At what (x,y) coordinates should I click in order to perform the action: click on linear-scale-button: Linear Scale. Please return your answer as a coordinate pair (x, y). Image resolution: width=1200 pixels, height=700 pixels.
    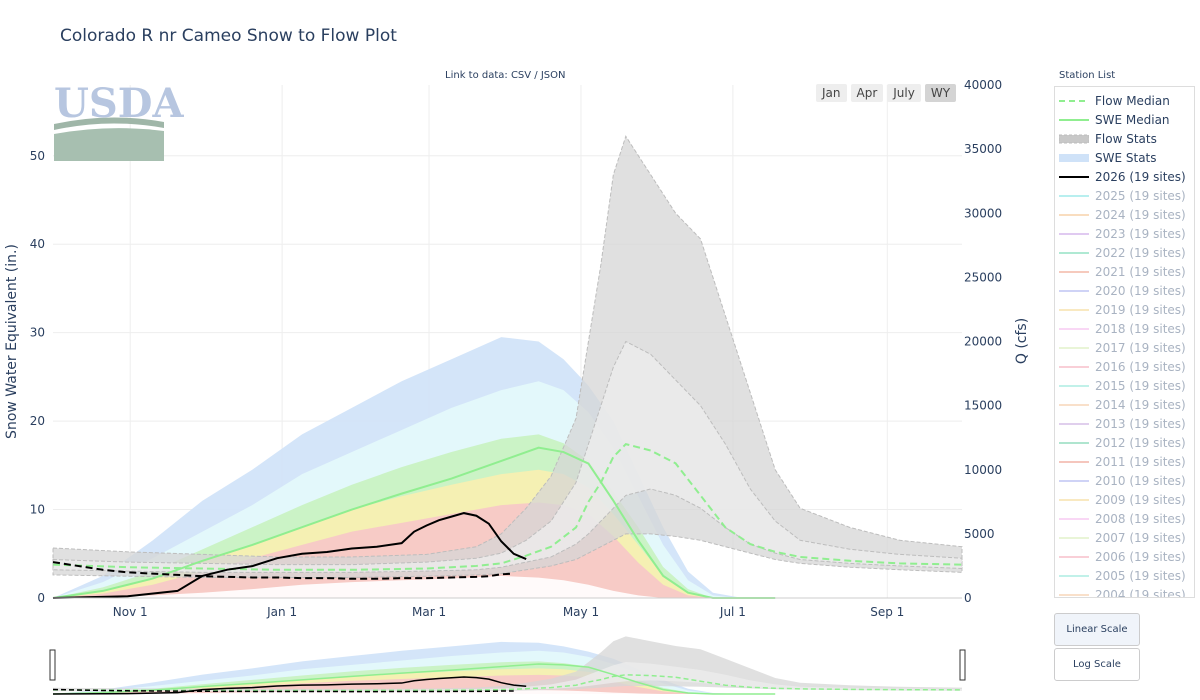
    Looking at the image, I should click on (1097, 629).